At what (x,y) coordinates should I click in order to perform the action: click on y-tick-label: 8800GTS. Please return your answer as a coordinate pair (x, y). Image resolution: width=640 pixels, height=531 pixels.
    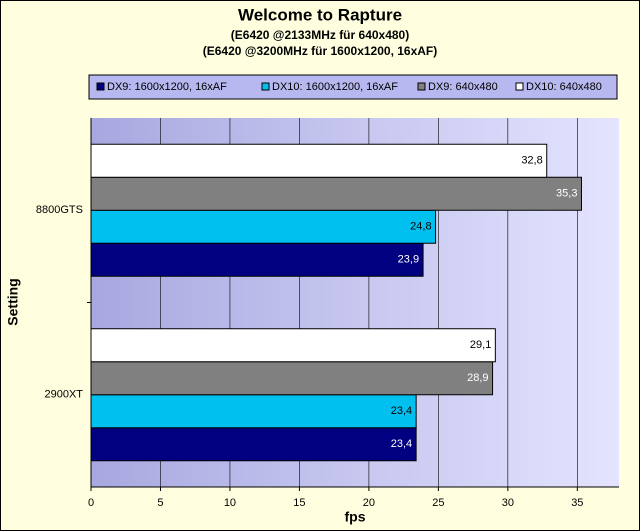
    Looking at the image, I should click on (59, 210).